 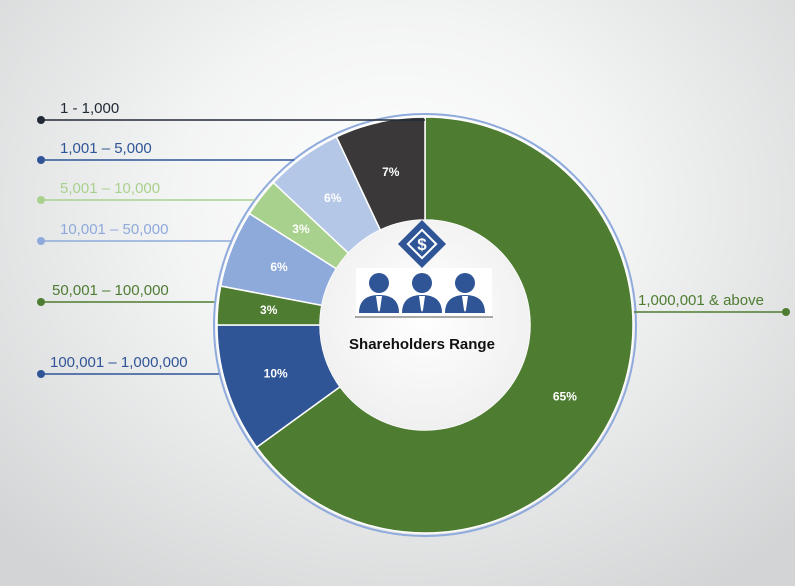 I want to click on category-label-10-001-50-000: 10,001 – 50,000, so click(x=114, y=229).